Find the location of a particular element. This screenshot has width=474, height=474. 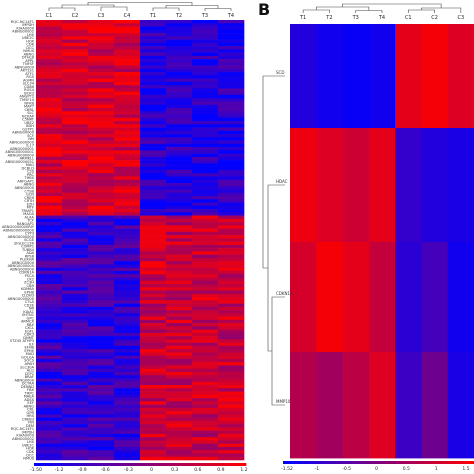

row-label: DCTAA is located at coordinates (28, 384).